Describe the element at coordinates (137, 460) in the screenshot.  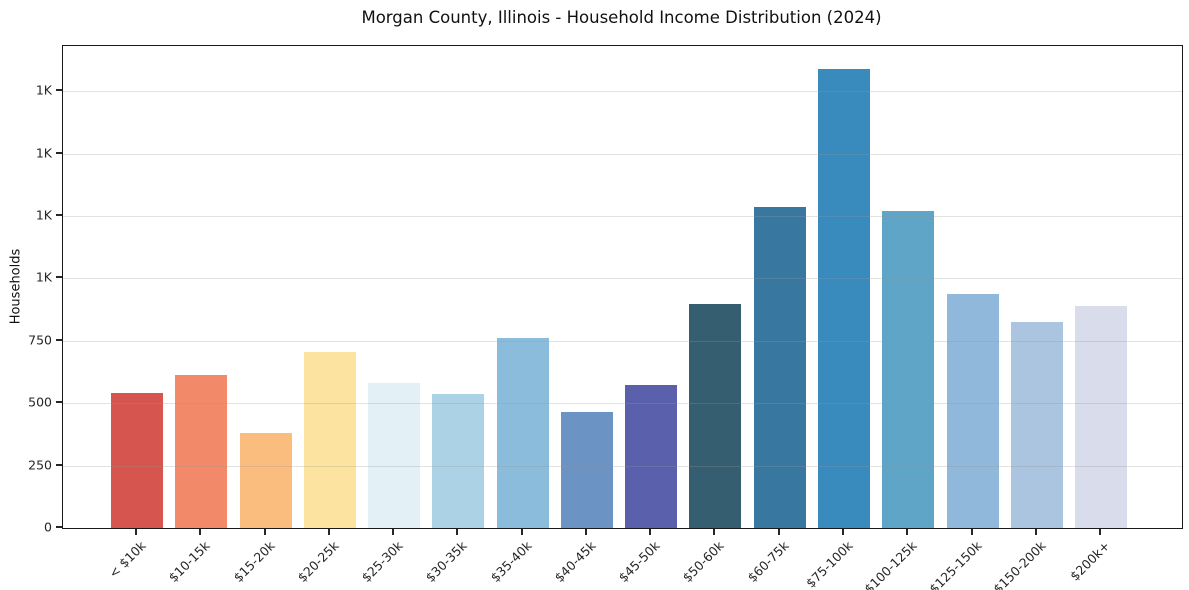
I see `bar-10k` at that location.